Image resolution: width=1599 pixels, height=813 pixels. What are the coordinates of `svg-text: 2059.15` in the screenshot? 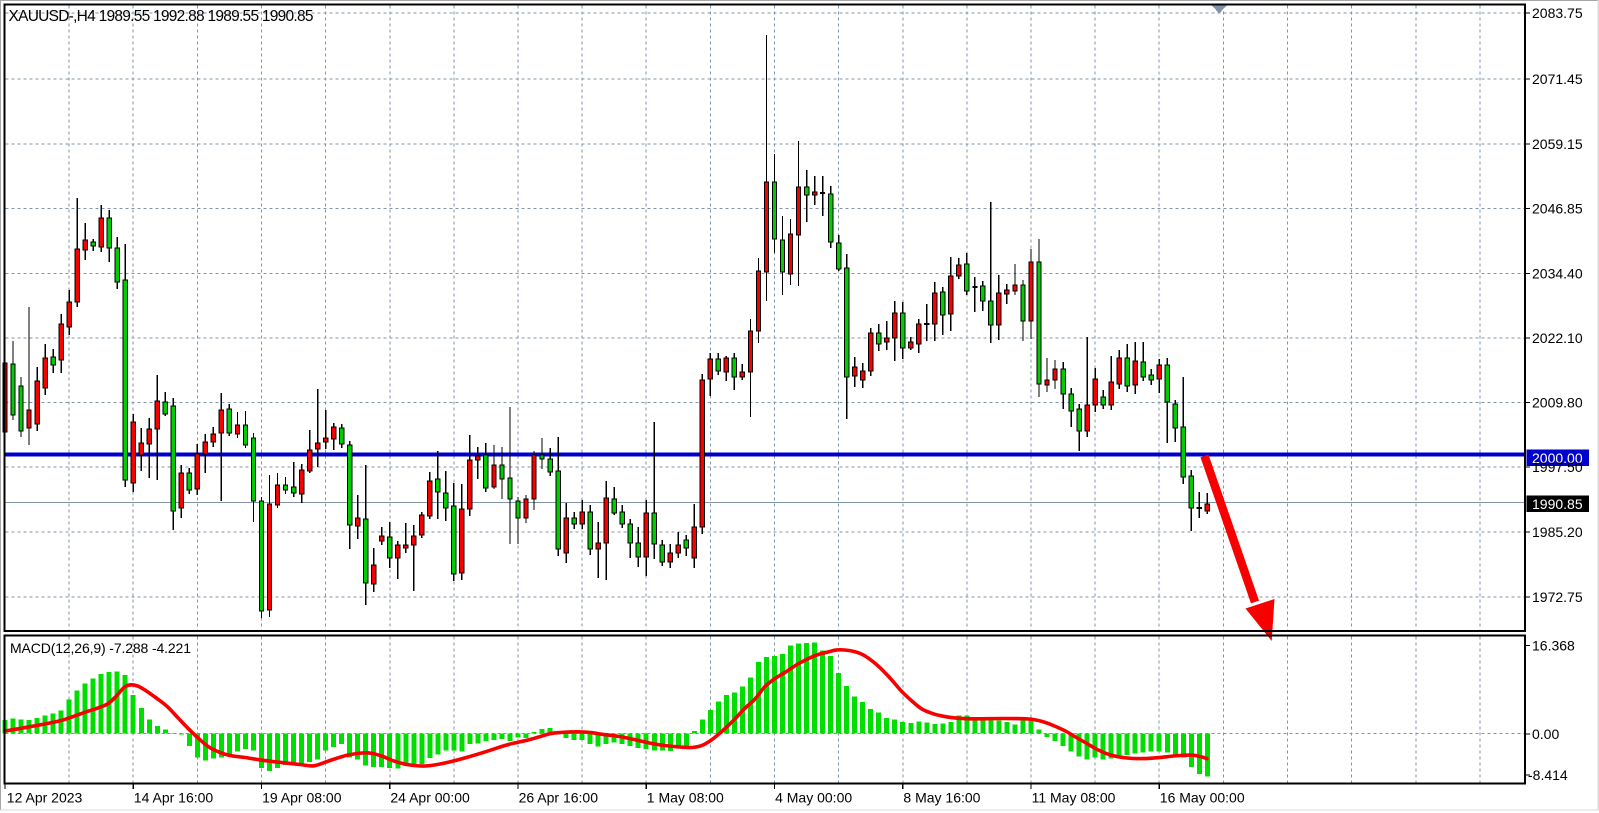 It's located at (1557, 144).